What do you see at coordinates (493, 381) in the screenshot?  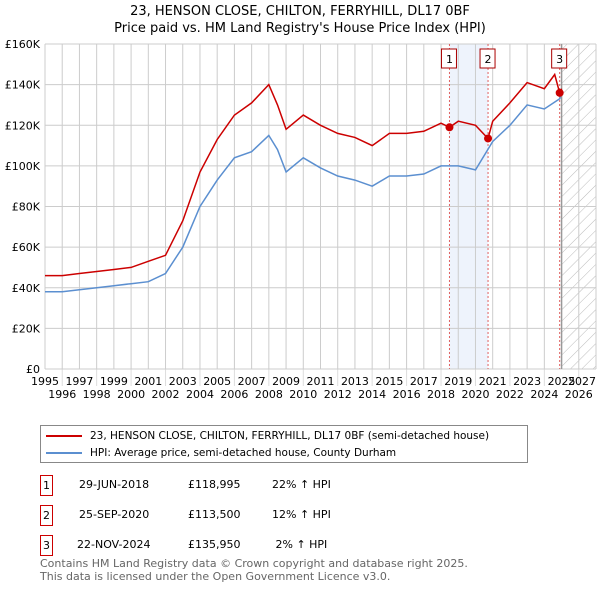 I see `x-tick-label: 2021` at bounding box center [493, 381].